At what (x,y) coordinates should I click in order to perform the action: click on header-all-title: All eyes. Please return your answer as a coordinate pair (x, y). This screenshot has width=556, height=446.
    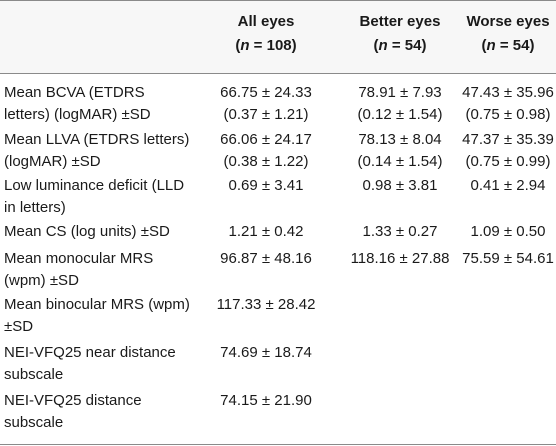
    Looking at the image, I should click on (266, 21).